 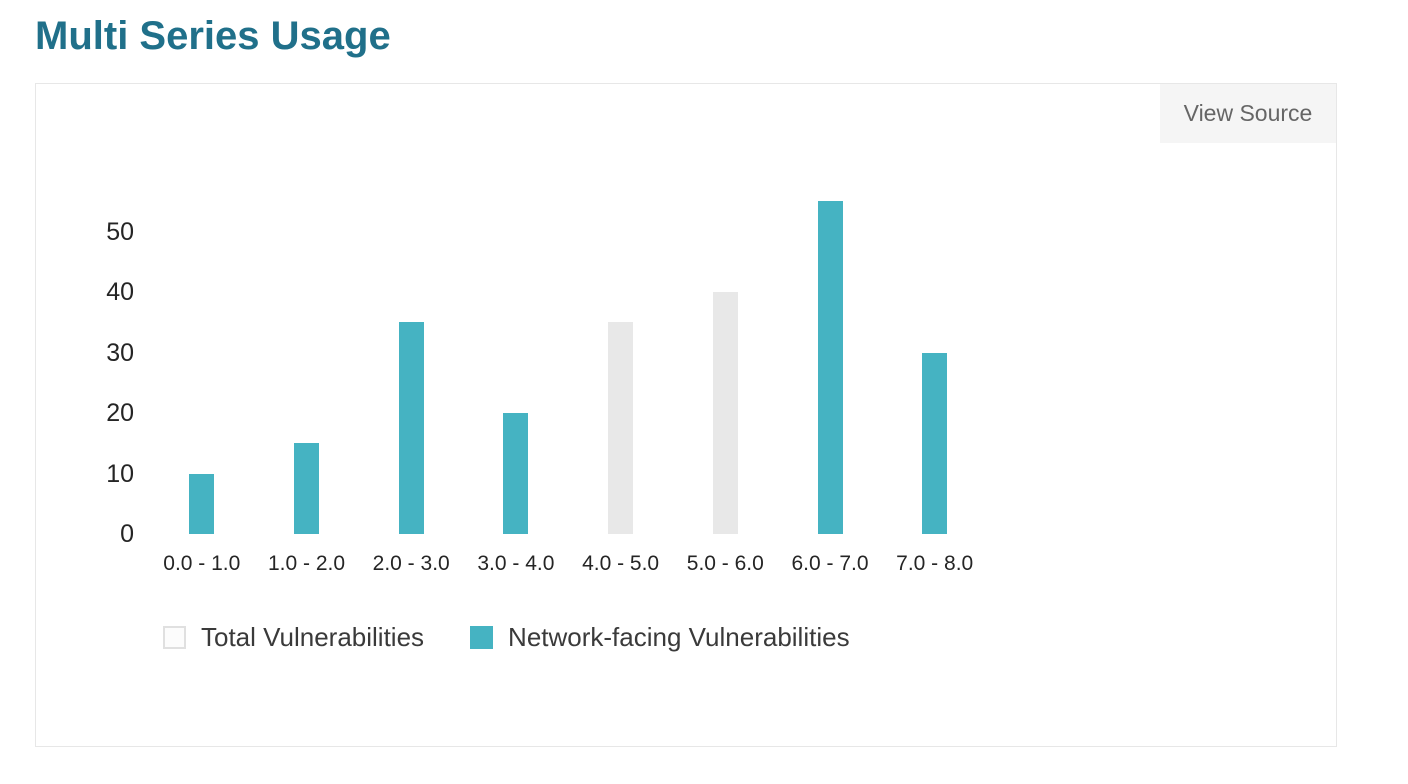 I want to click on legend-label: Total Vulnerabilities, so click(x=313, y=637).